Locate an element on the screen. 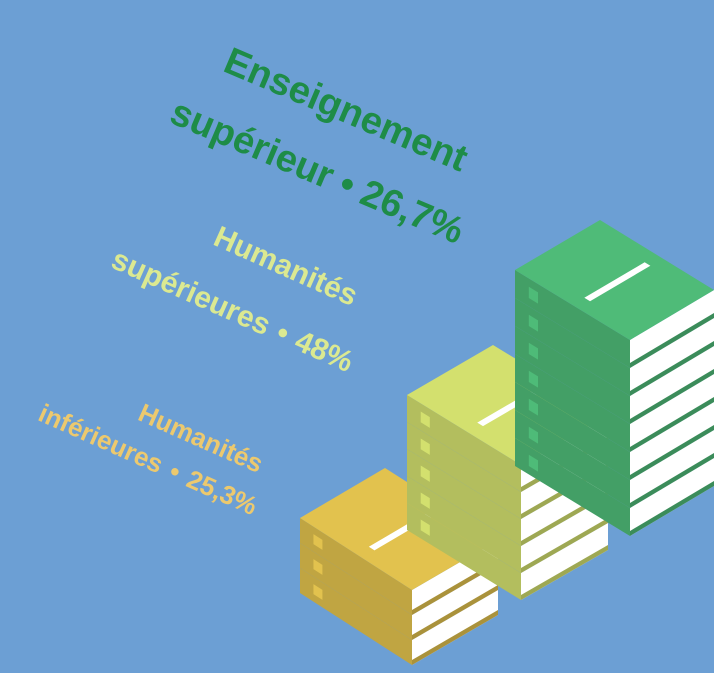 Image resolution: width=714 pixels, height=673 pixels. book-stack is located at coordinates (614, 378).